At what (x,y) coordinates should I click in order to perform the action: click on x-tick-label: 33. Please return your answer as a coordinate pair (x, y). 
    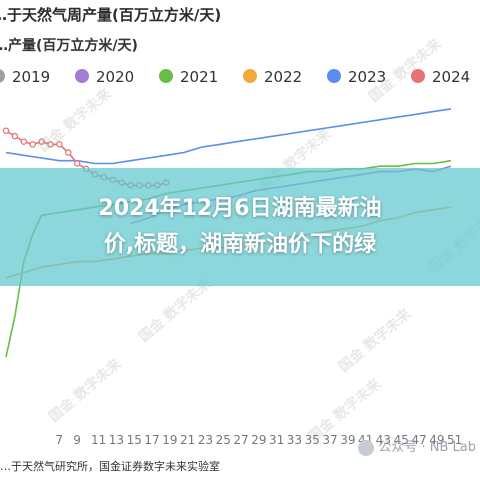
    Looking at the image, I should click on (294, 440).